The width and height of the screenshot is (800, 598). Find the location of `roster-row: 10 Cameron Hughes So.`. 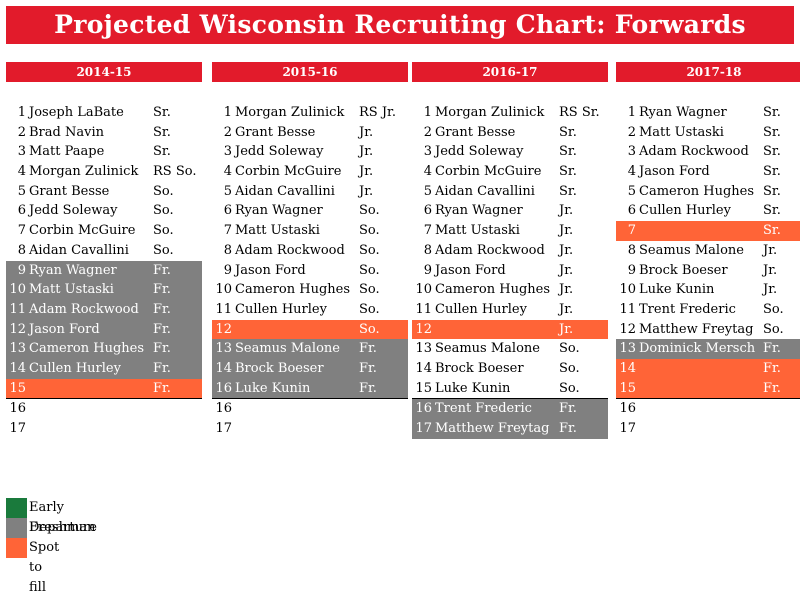

roster-row: 10 Cameron Hughes So. is located at coordinates (310, 290).